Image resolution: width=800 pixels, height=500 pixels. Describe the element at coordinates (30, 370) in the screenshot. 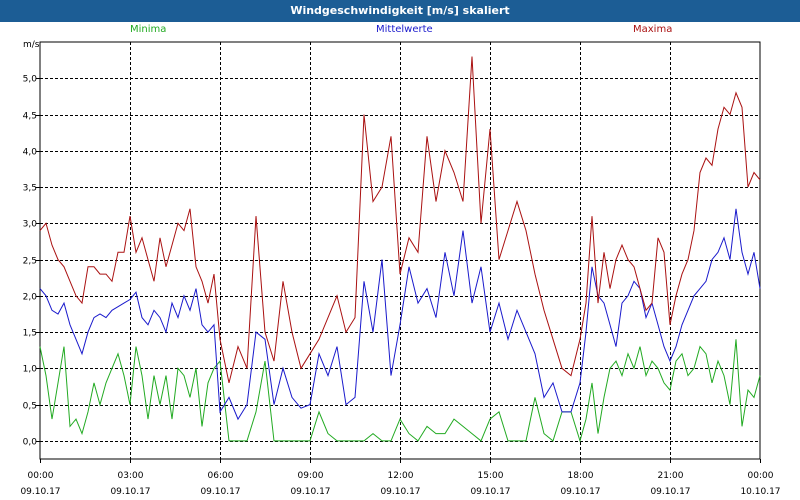

I see `y-tick-label: 1,0` at that location.